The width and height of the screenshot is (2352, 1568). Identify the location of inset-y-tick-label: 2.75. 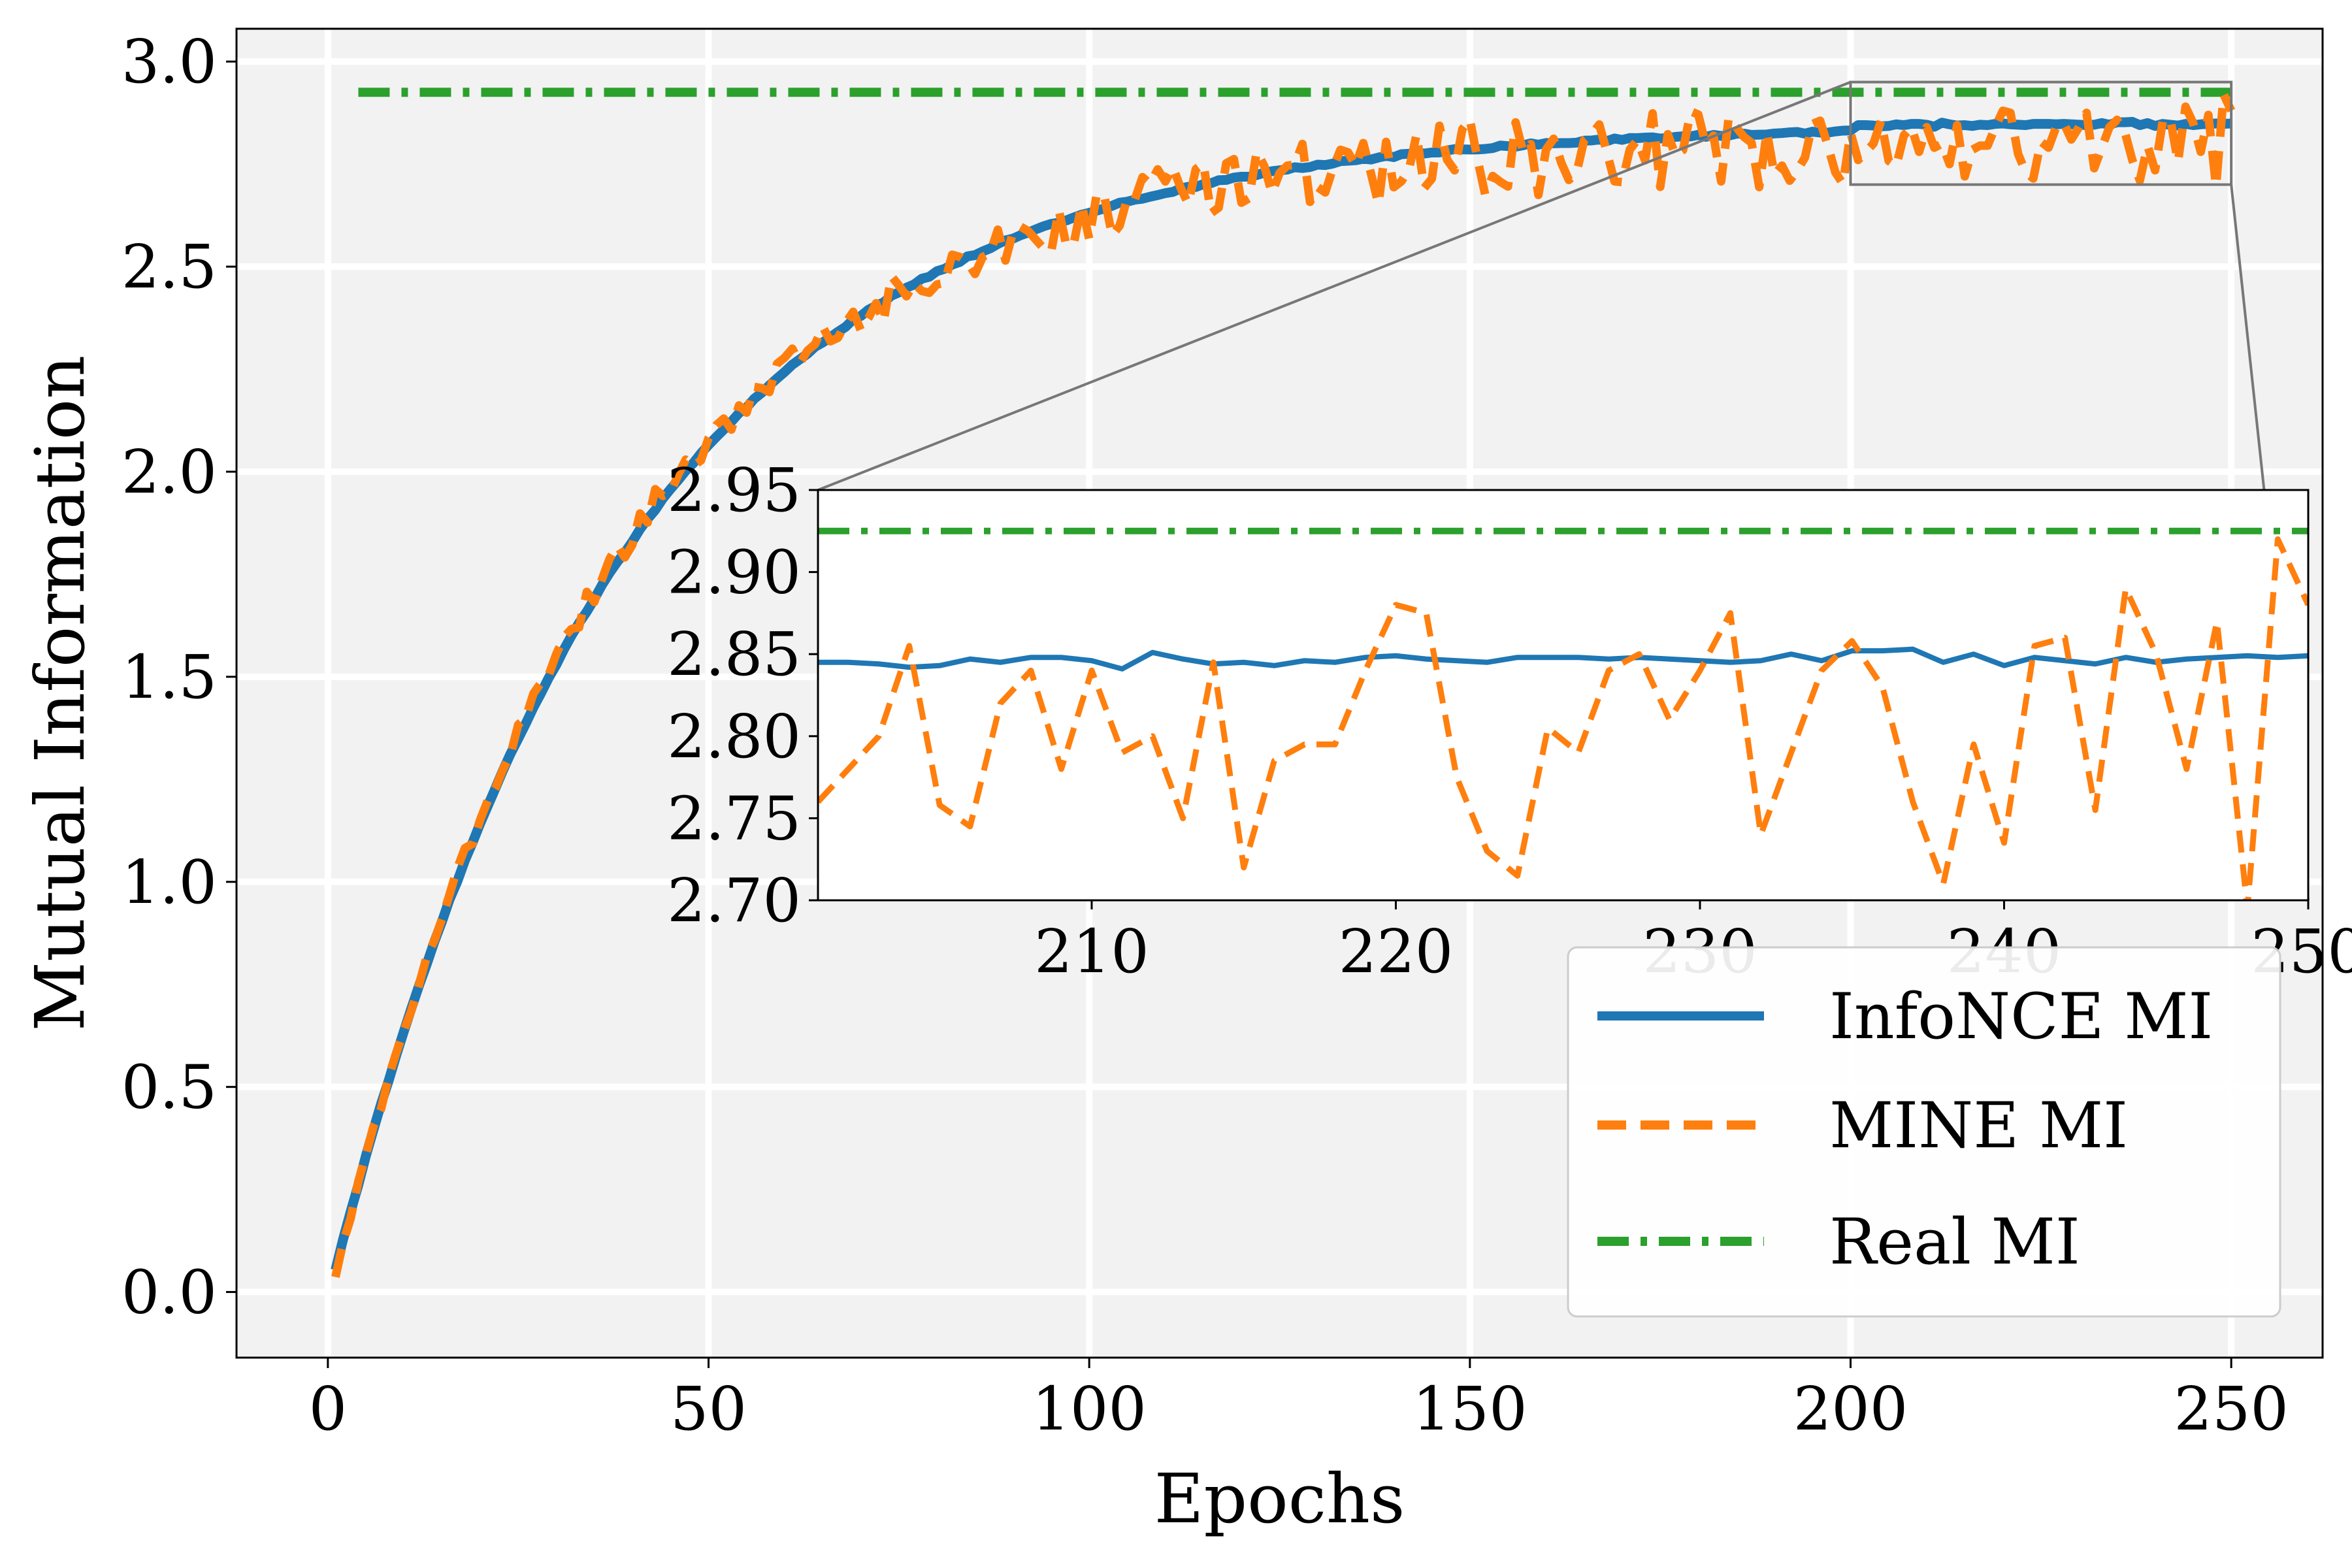
(734, 818).